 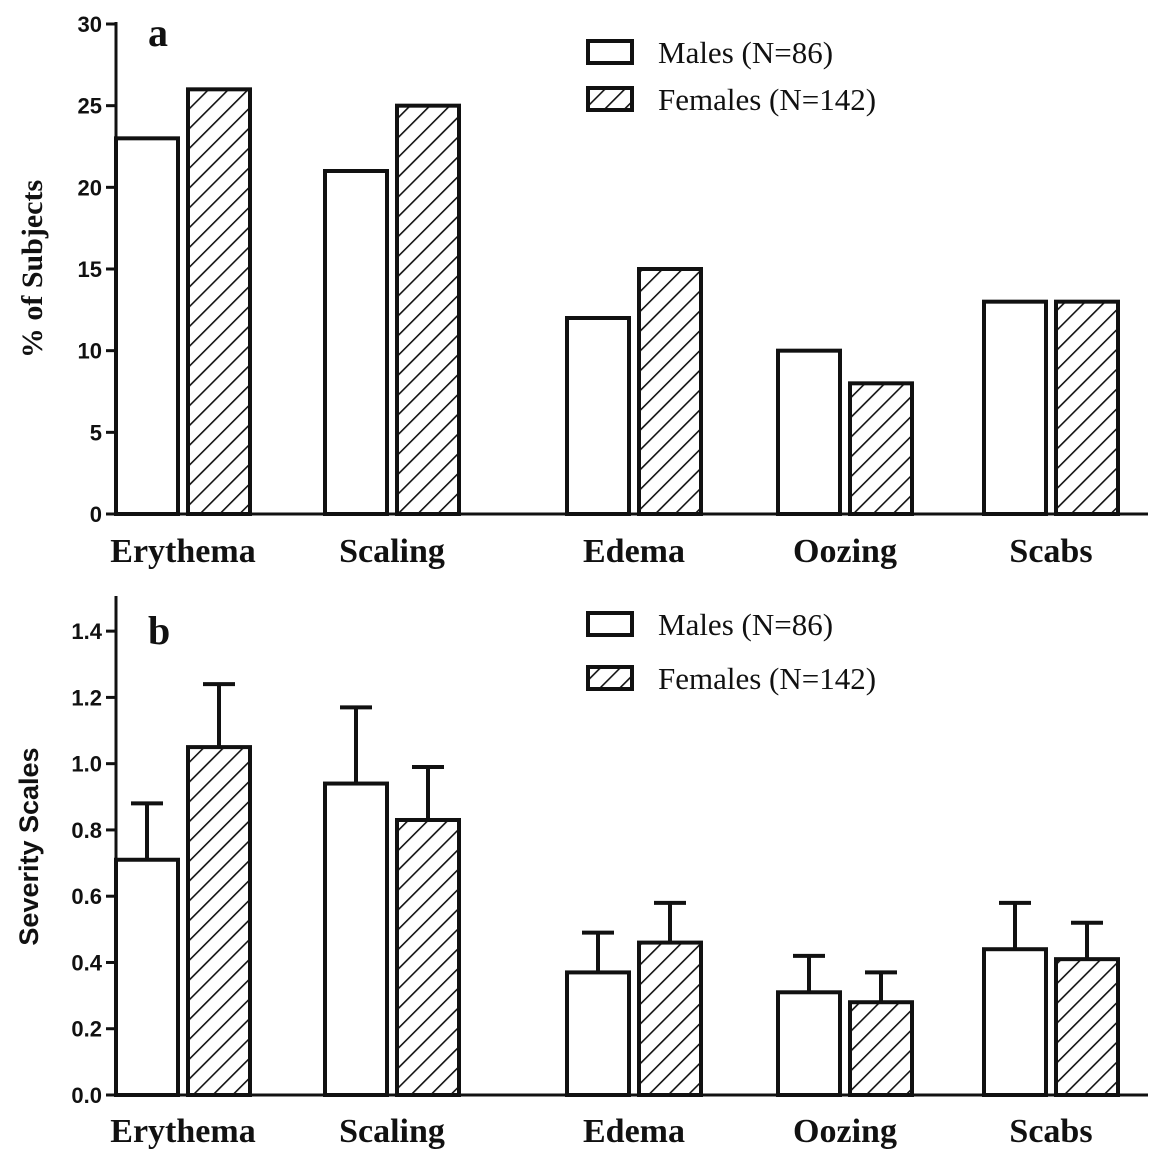 What do you see at coordinates (32, 269) in the screenshot?
I see `y-axis-label: % of Subjects` at bounding box center [32, 269].